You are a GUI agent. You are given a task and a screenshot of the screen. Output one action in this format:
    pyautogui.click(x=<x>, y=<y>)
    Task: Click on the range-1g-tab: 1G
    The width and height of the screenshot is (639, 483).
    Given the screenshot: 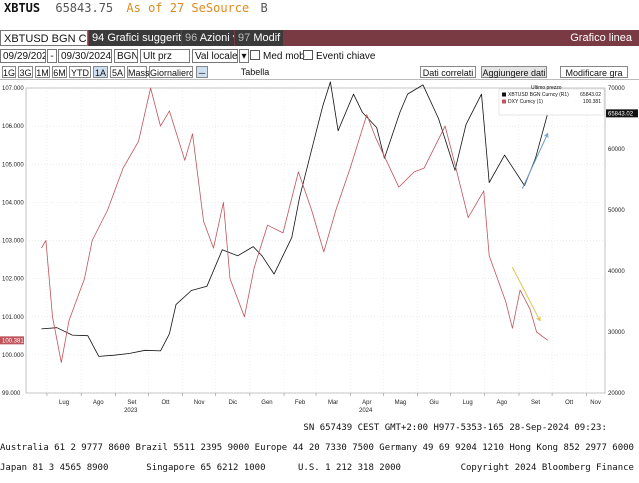 What is the action you would take?
    pyautogui.click(x=9, y=72)
    